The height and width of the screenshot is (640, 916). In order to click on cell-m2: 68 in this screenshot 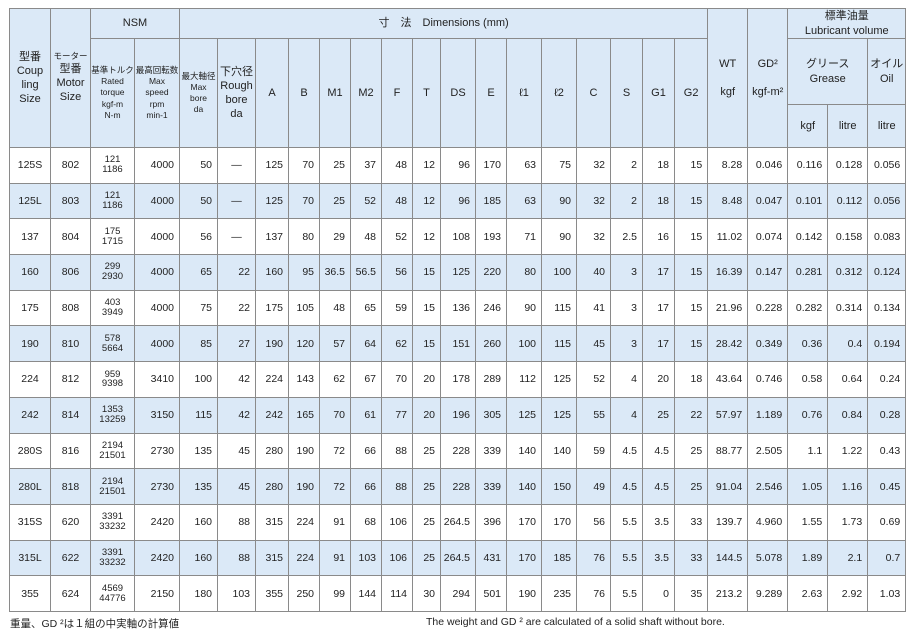, I will do `click(366, 522)`.